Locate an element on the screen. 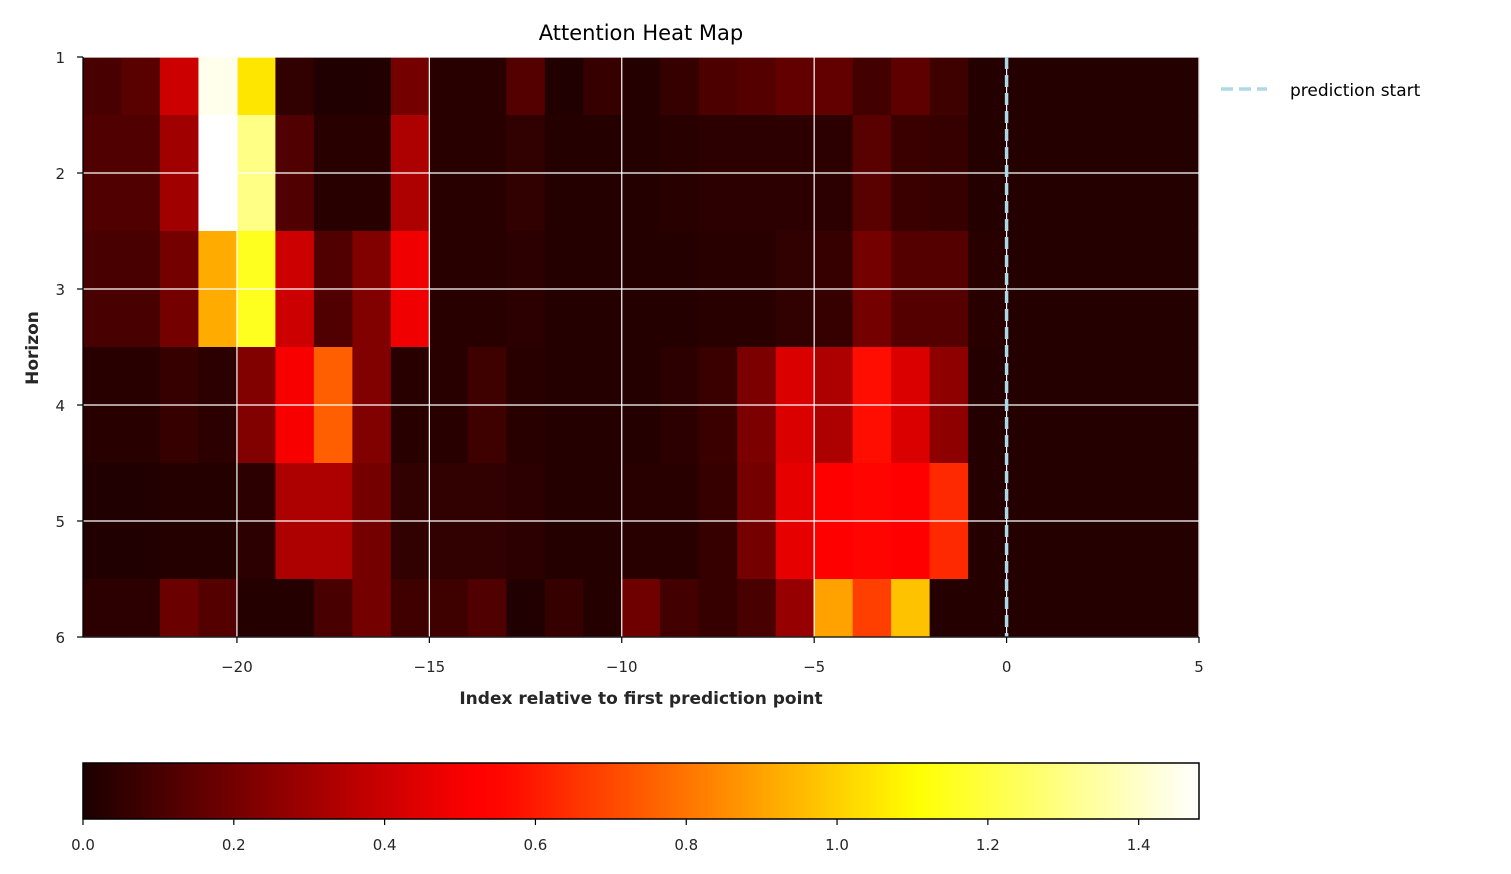  colorbar-tick-label: 1.4 is located at coordinates (1139, 845).